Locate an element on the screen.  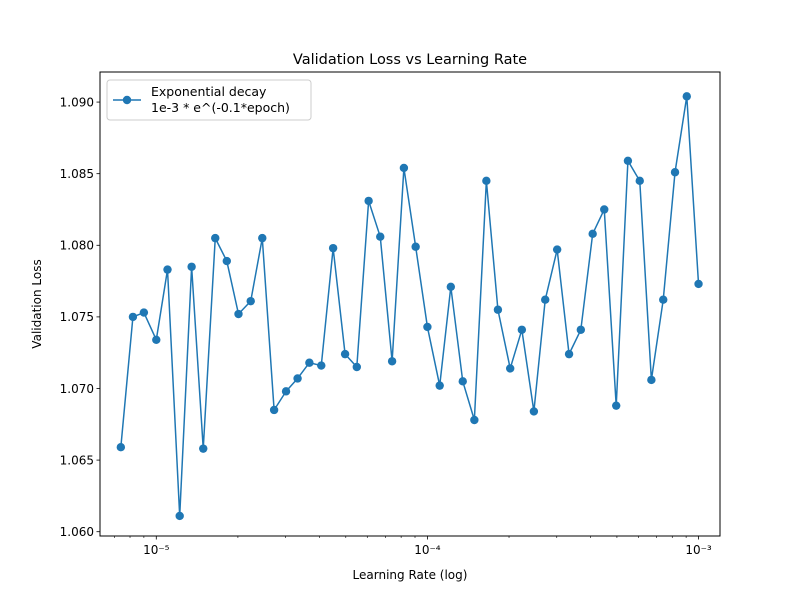
legend-box is located at coordinates (209, 100).